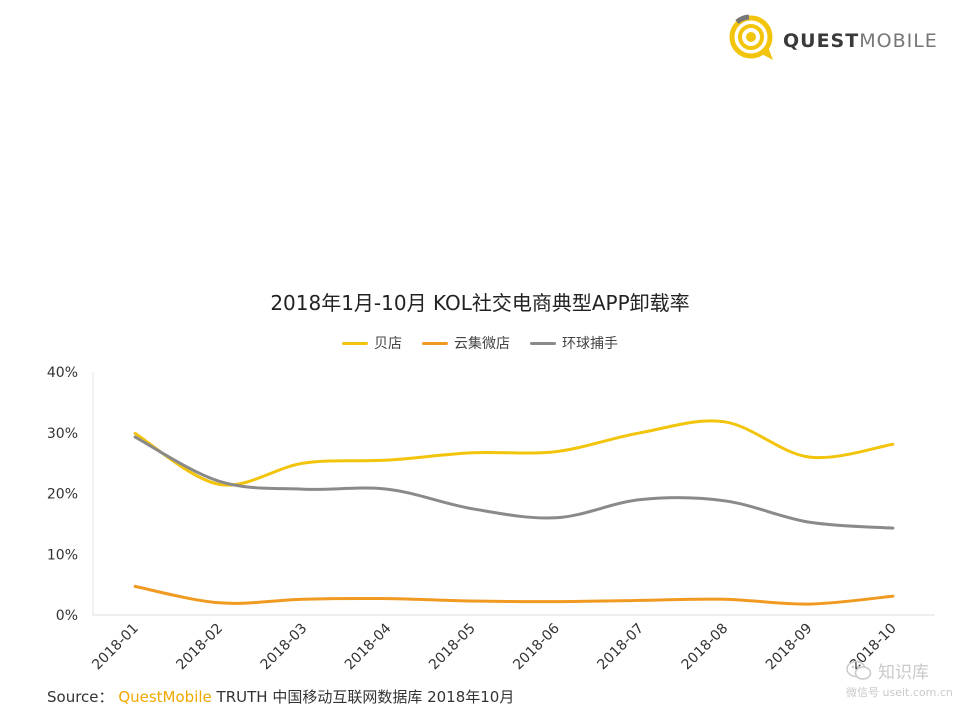 The width and height of the screenshot is (960, 720). I want to click on x-tick-label: 2018-08, so click(705, 647).